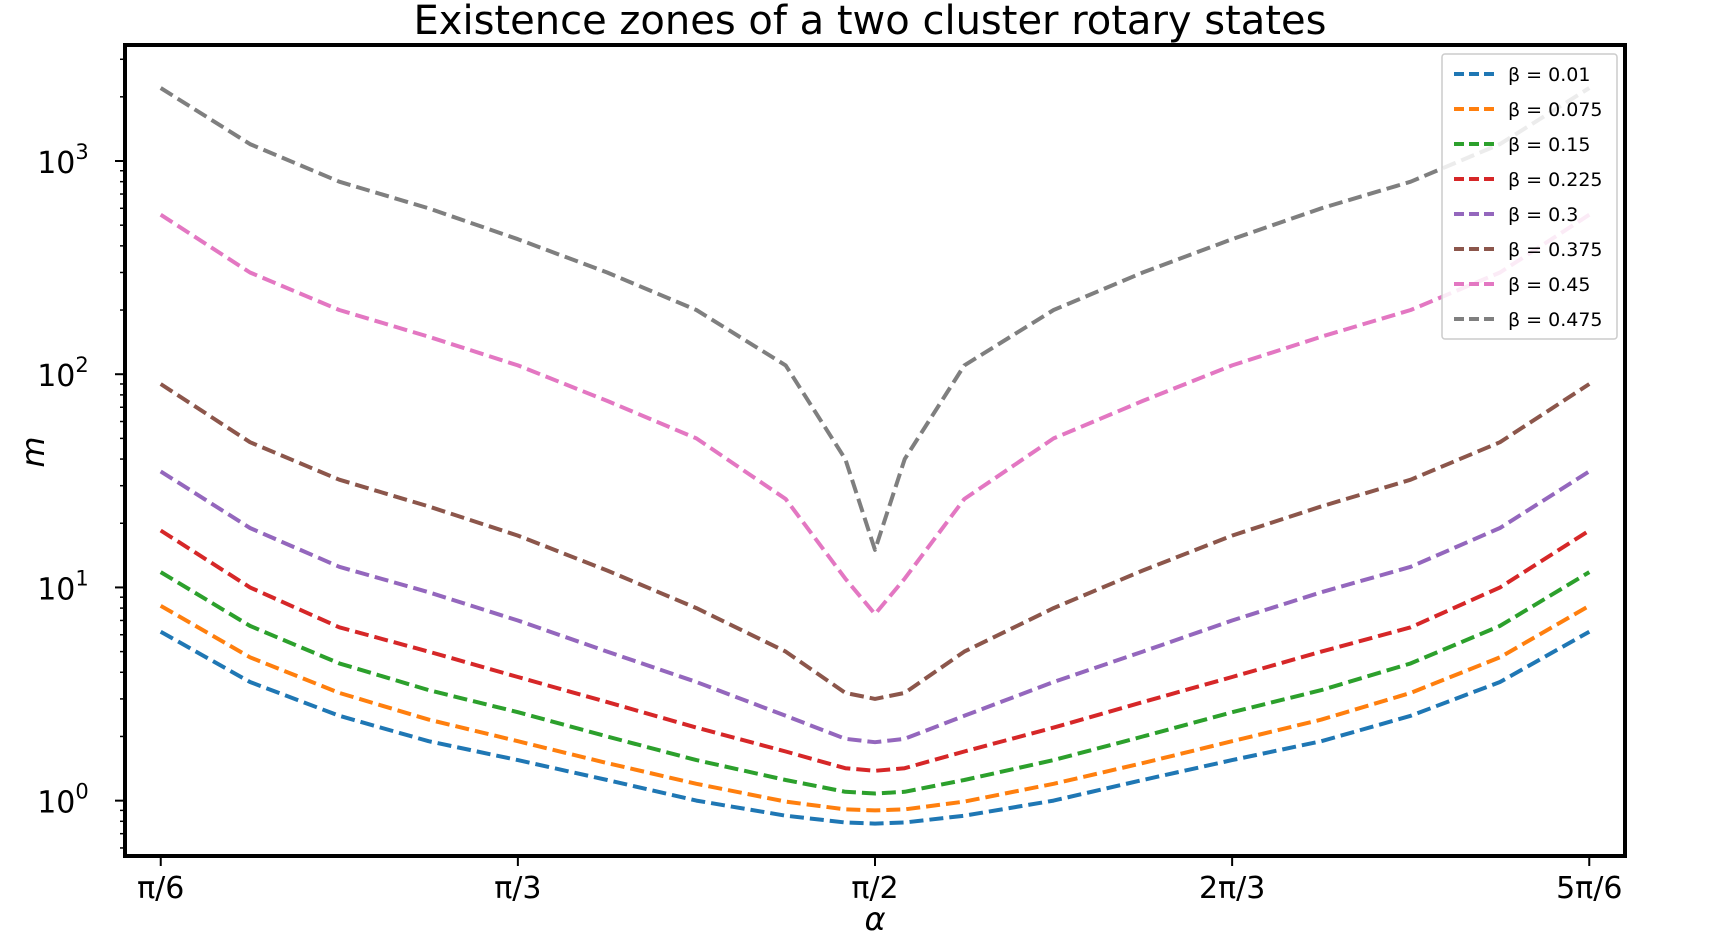  I want to click on x-tick-label-4: 5π/6, so click(1589, 888).